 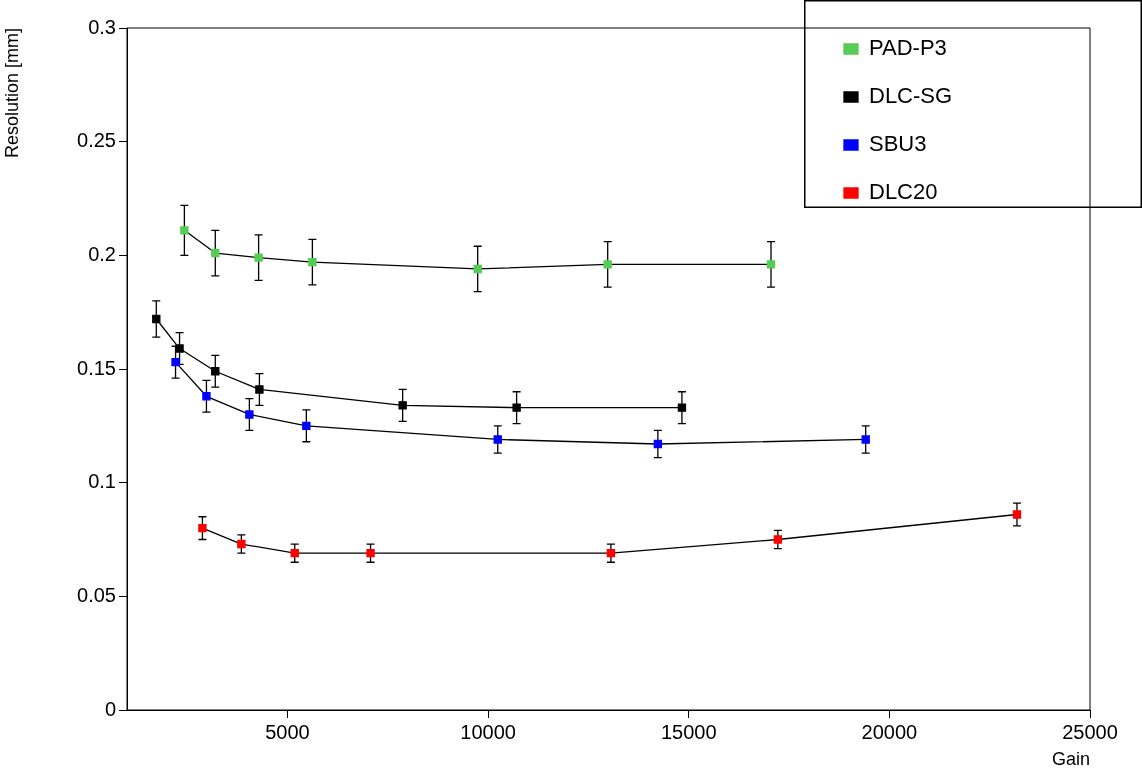 I want to click on legend-label: DLC-SG, so click(x=911, y=96).